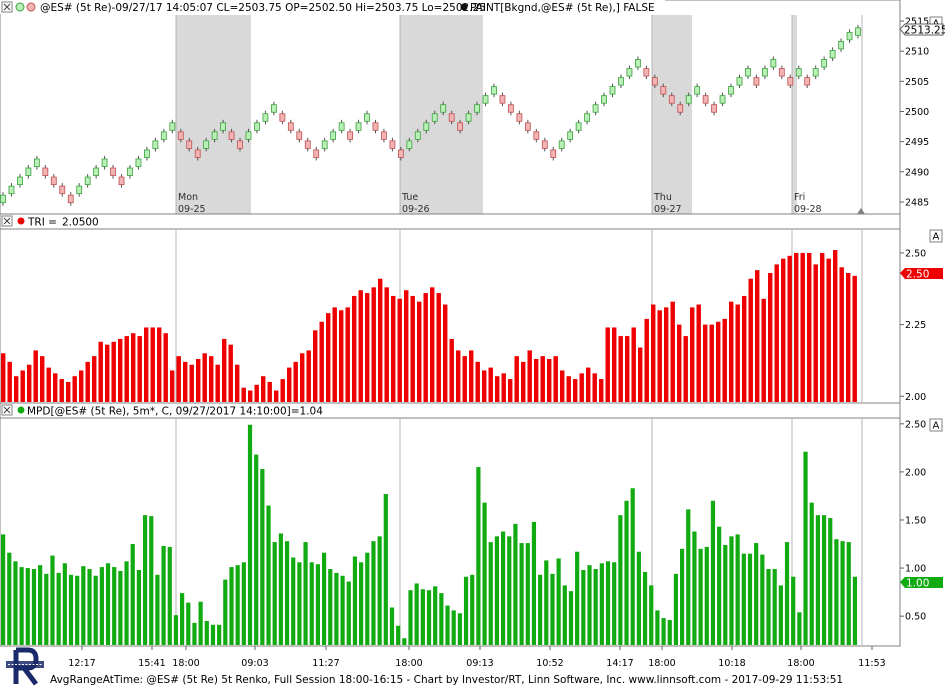 This screenshot has height=687, width=945. I want to click on tri-ytick-label: 2.25, so click(915, 325).